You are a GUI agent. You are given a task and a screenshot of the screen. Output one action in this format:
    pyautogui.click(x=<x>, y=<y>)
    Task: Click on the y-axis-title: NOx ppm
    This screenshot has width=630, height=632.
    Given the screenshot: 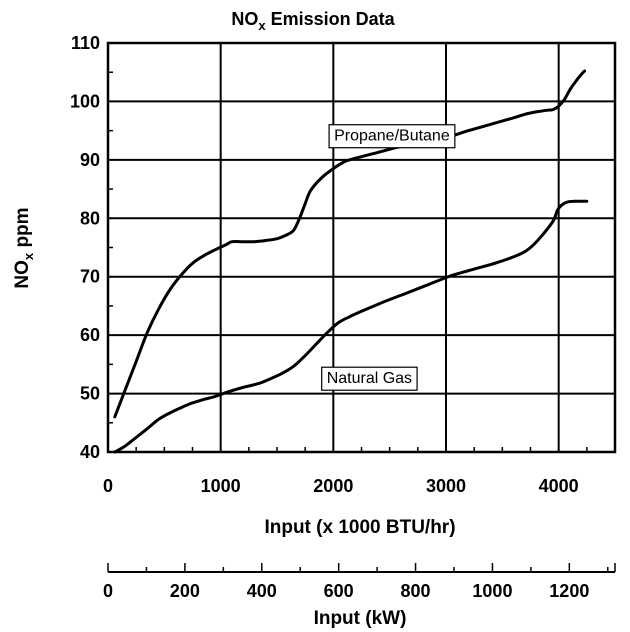 What is the action you would take?
    pyautogui.click(x=24, y=247)
    